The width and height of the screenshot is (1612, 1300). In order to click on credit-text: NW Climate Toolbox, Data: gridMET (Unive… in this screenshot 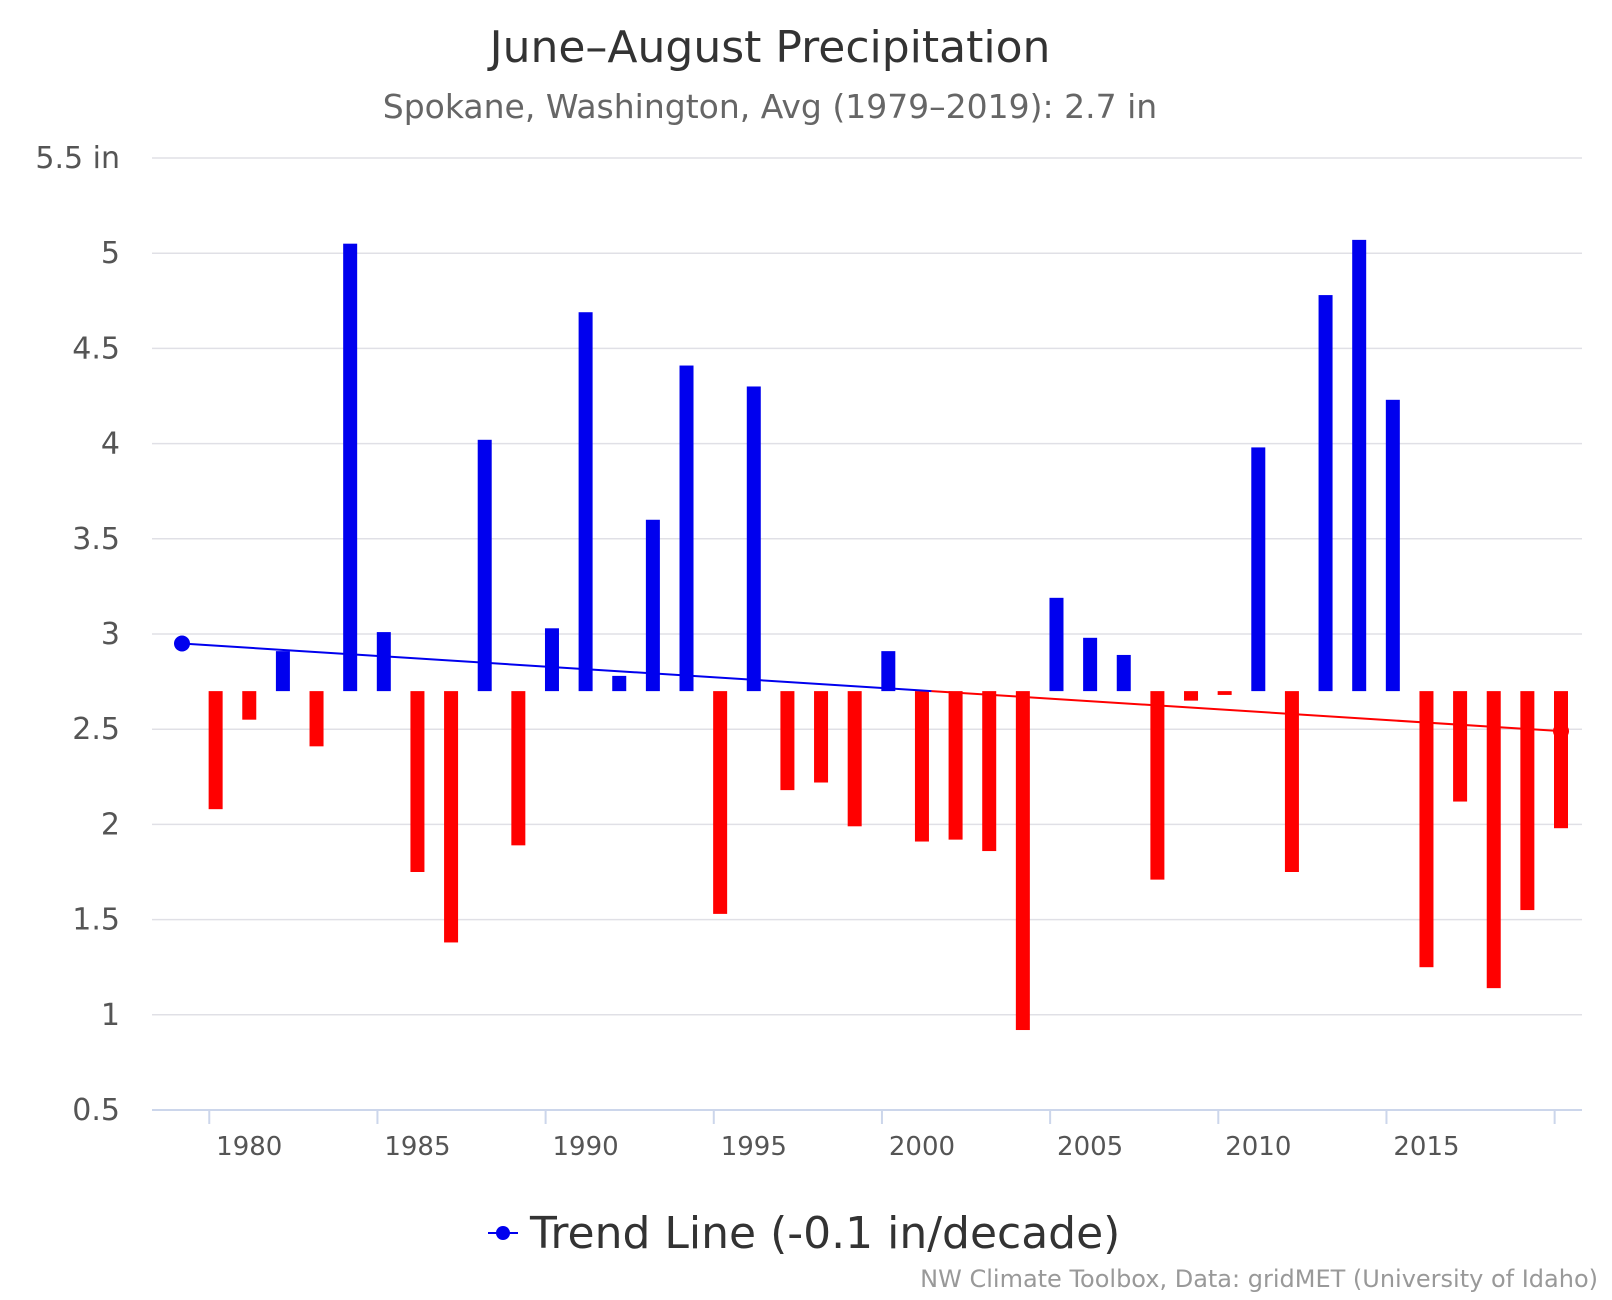, I will do `click(1259, 1279)`.